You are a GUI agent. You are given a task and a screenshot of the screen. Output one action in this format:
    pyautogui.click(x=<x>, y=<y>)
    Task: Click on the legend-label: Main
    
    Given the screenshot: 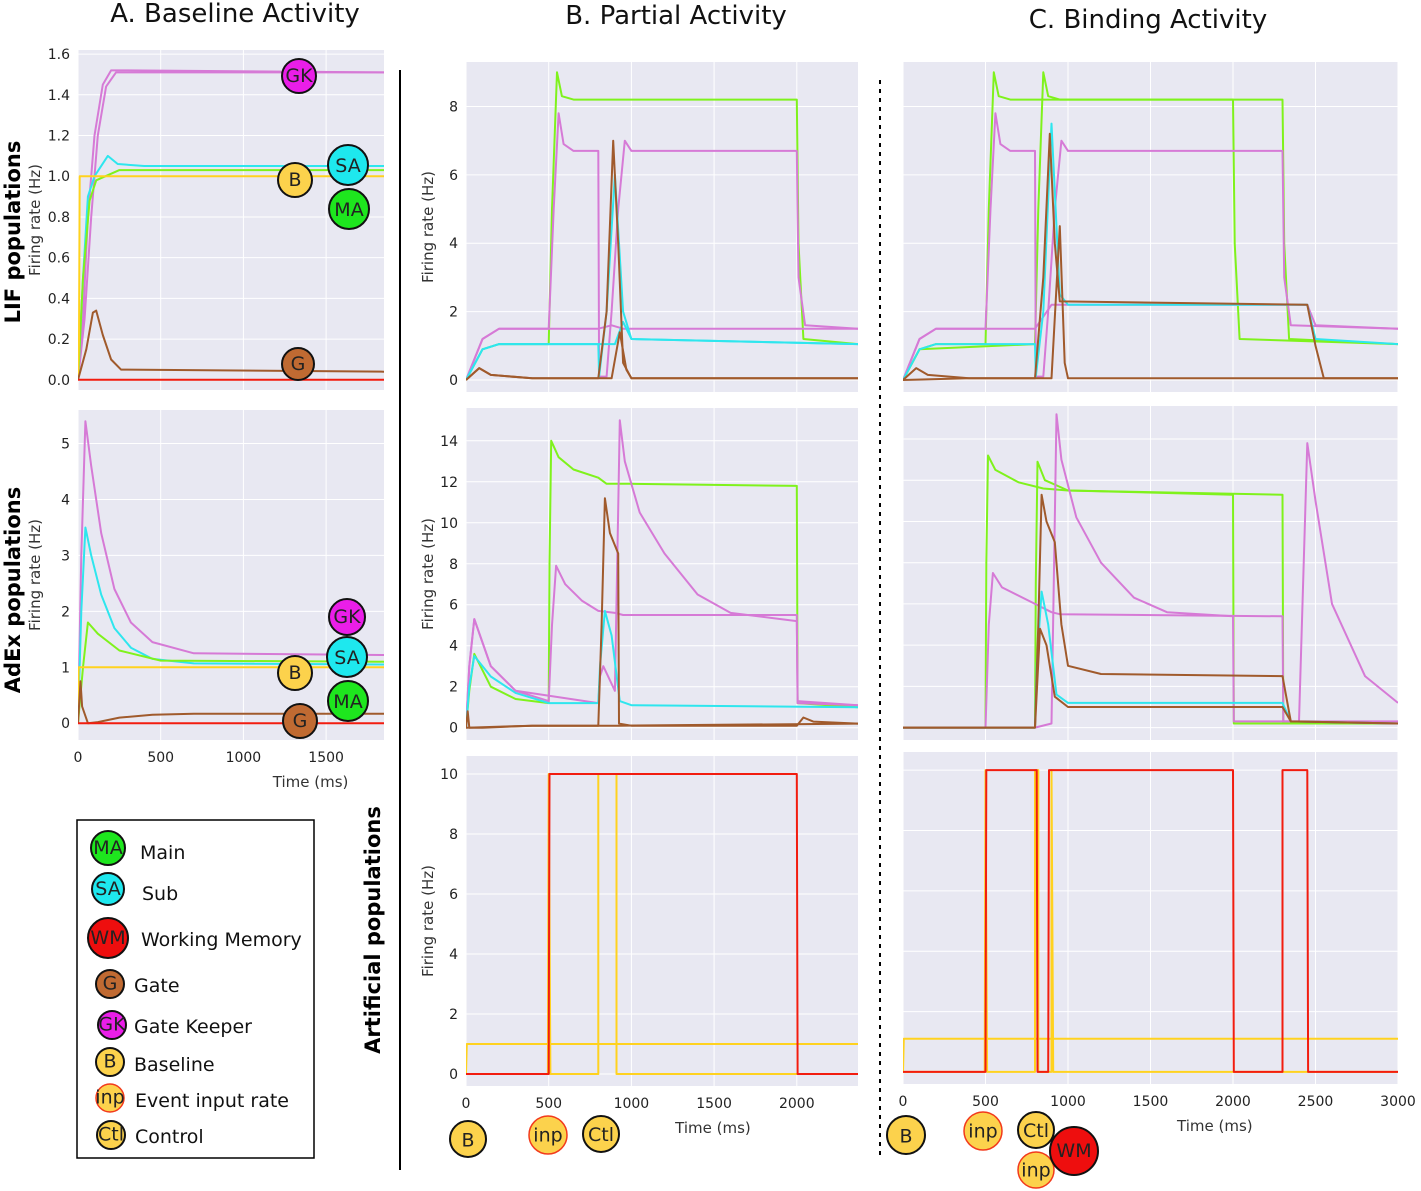 What is the action you would take?
    pyautogui.click(x=162, y=853)
    